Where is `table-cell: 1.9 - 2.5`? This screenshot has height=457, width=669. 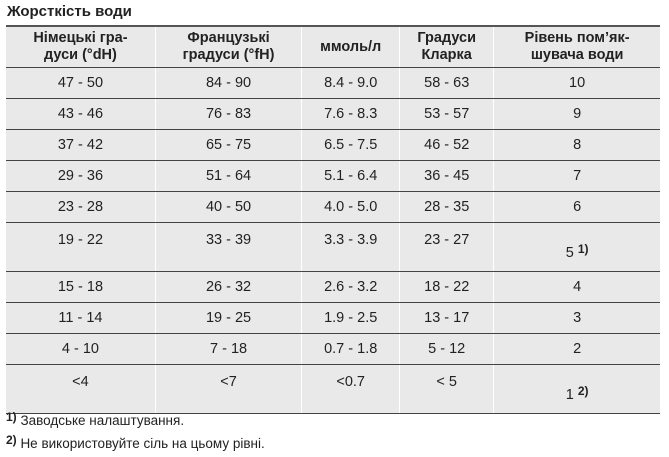 table-cell: 1.9 - 2.5 is located at coordinates (350, 318).